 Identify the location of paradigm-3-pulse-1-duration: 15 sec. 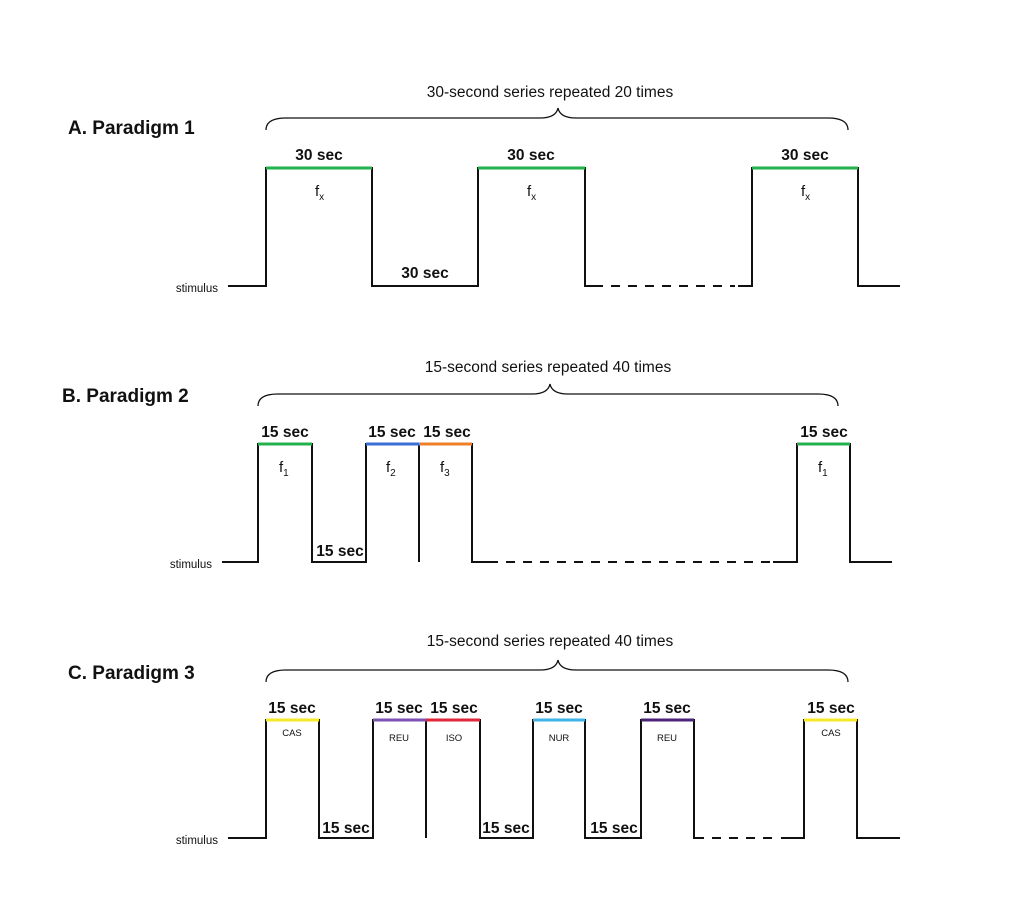
(292, 708).